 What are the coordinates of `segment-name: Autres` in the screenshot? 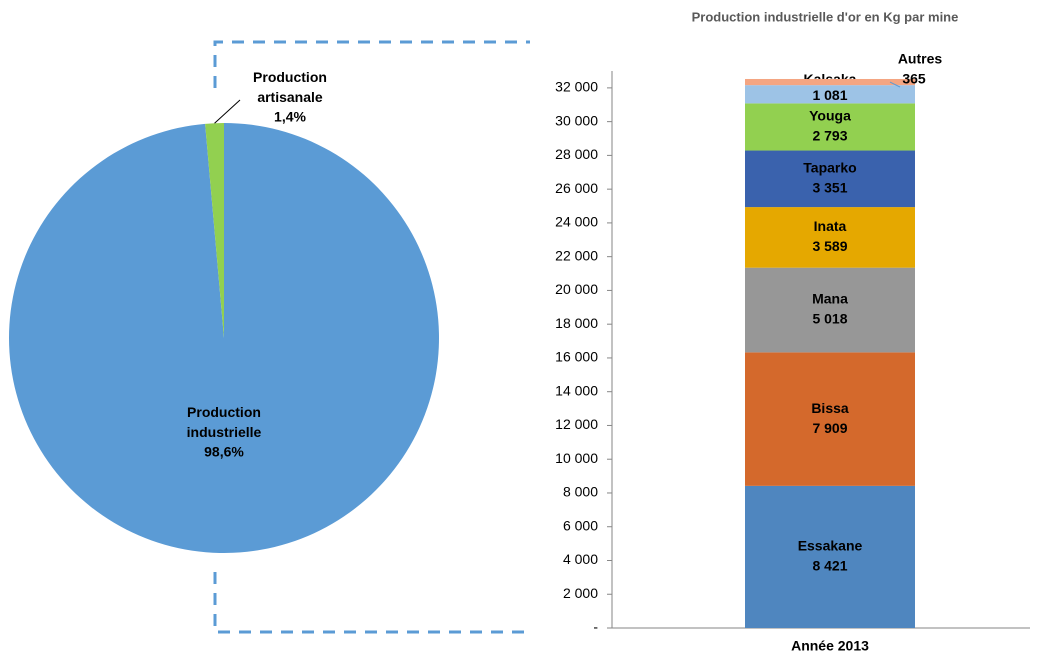 It's located at (920, 59).